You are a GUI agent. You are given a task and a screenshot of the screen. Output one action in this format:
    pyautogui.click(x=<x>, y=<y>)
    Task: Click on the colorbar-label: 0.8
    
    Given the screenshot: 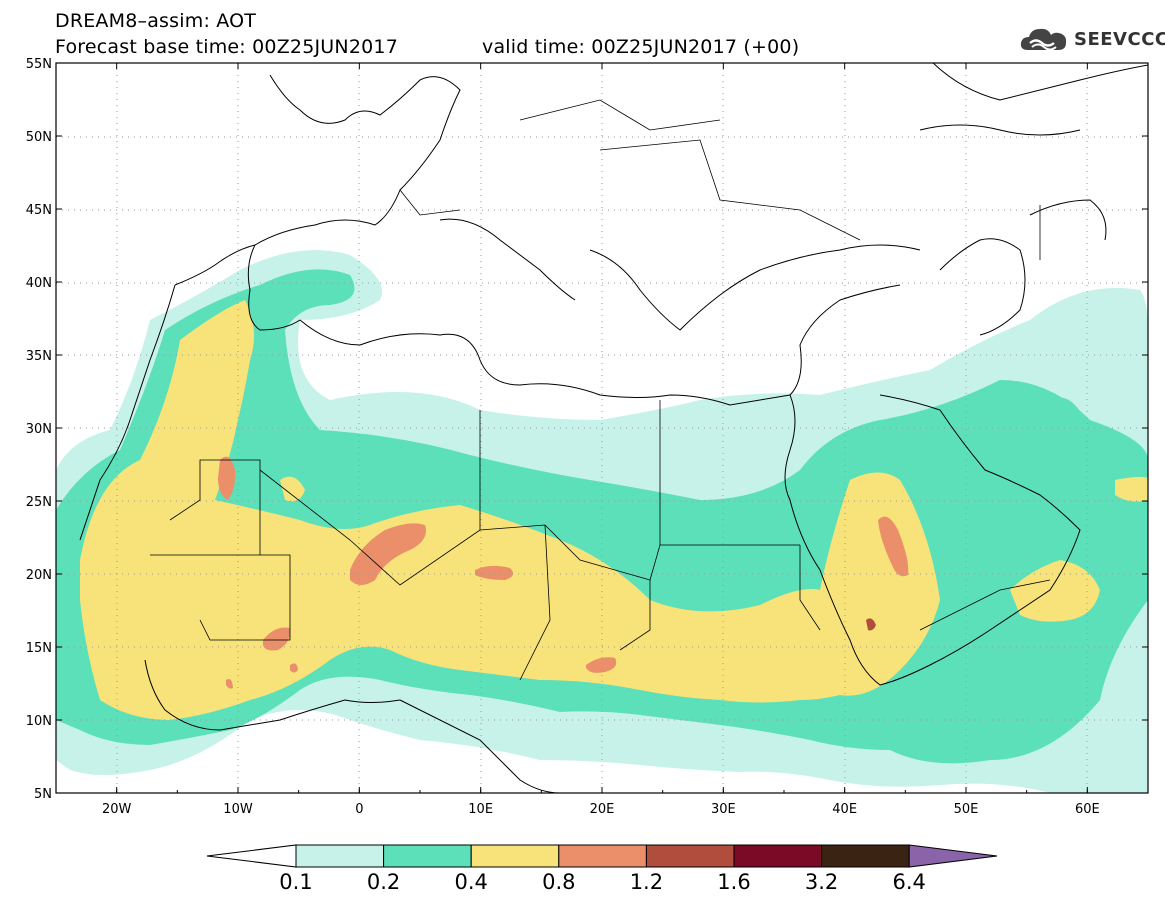 What is the action you would take?
    pyautogui.click(x=559, y=882)
    